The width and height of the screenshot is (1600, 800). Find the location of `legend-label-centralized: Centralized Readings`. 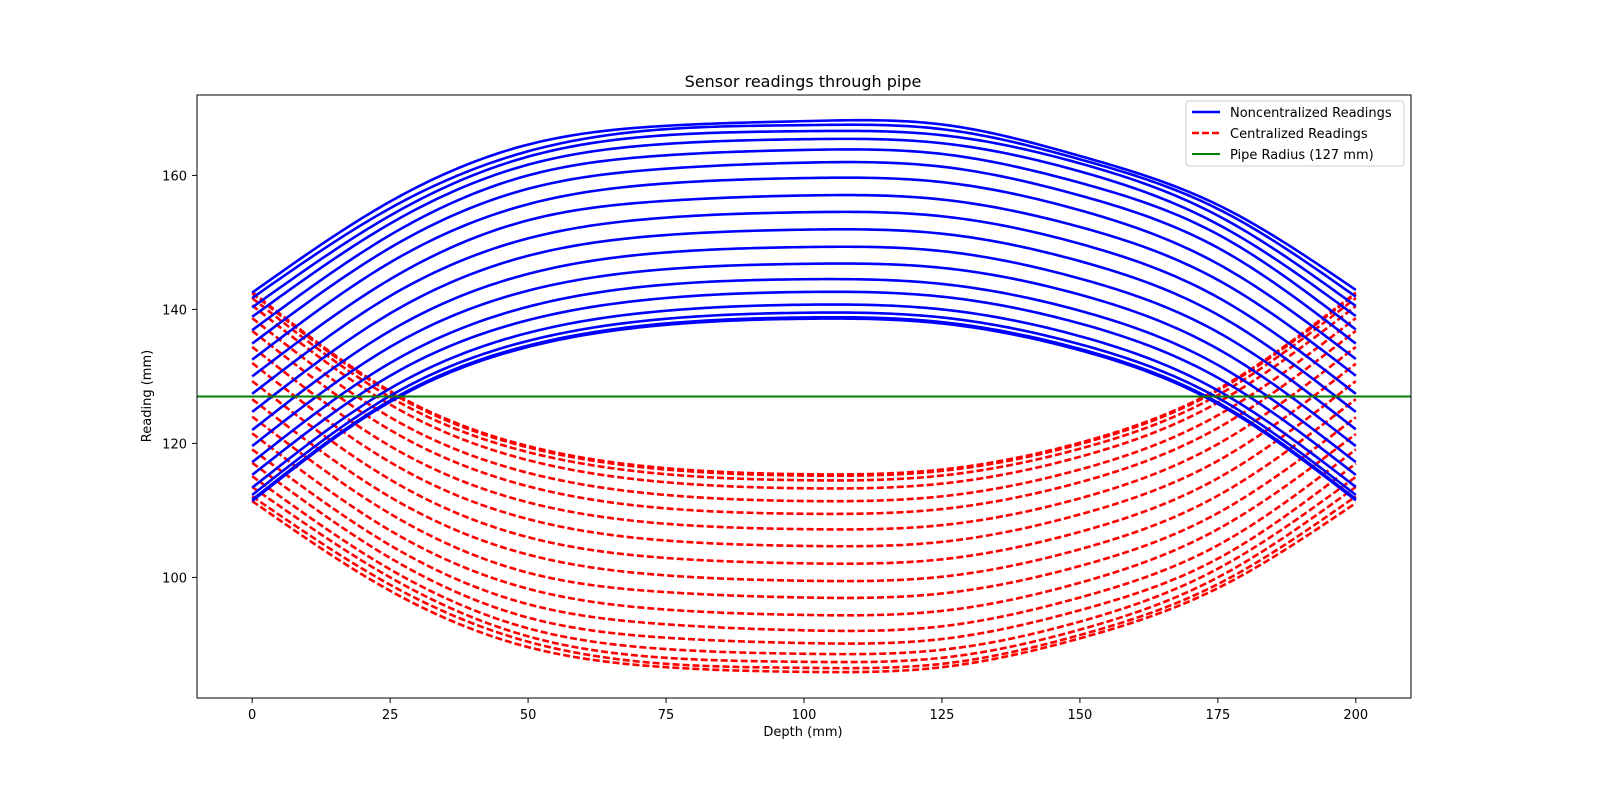

legend-label-centralized: Centralized Readings is located at coordinates (1299, 134).